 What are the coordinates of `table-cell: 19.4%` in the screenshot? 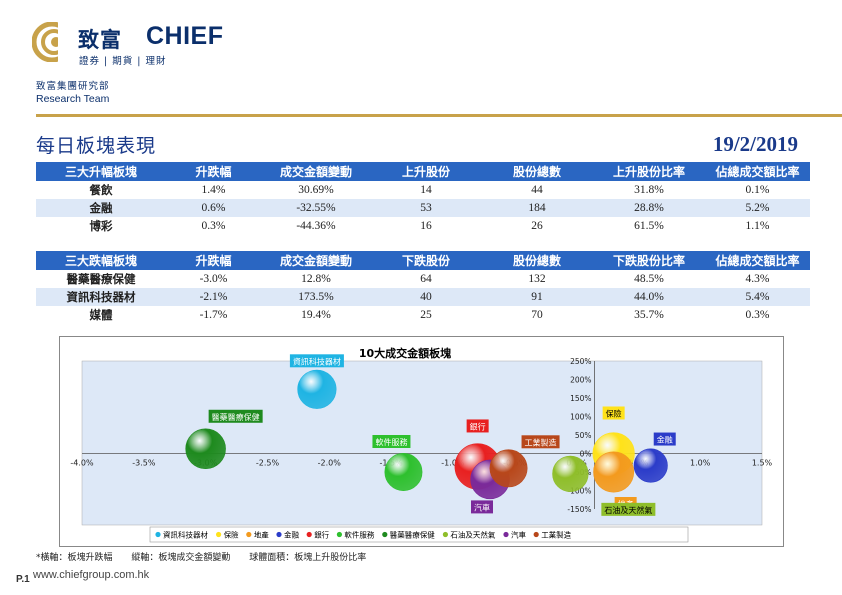 It's located at (316, 315).